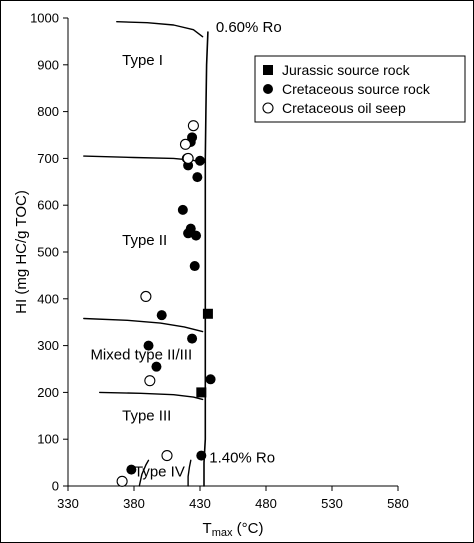 The width and height of the screenshot is (474, 543). What do you see at coordinates (266, 503) in the screenshot?
I see `x-tick-label: 480` at bounding box center [266, 503].